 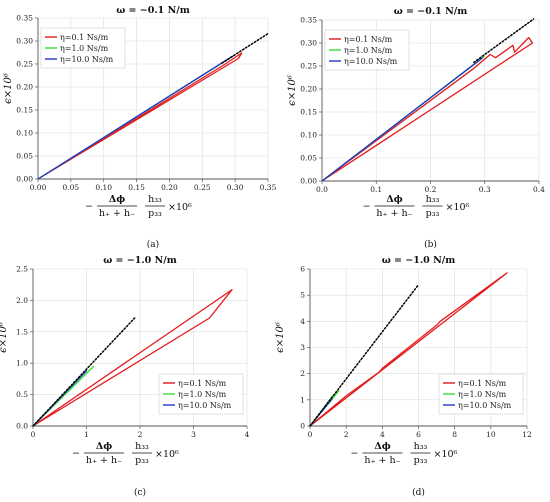 I want to click on y-tick-label: 2.0, so click(x=22, y=300).